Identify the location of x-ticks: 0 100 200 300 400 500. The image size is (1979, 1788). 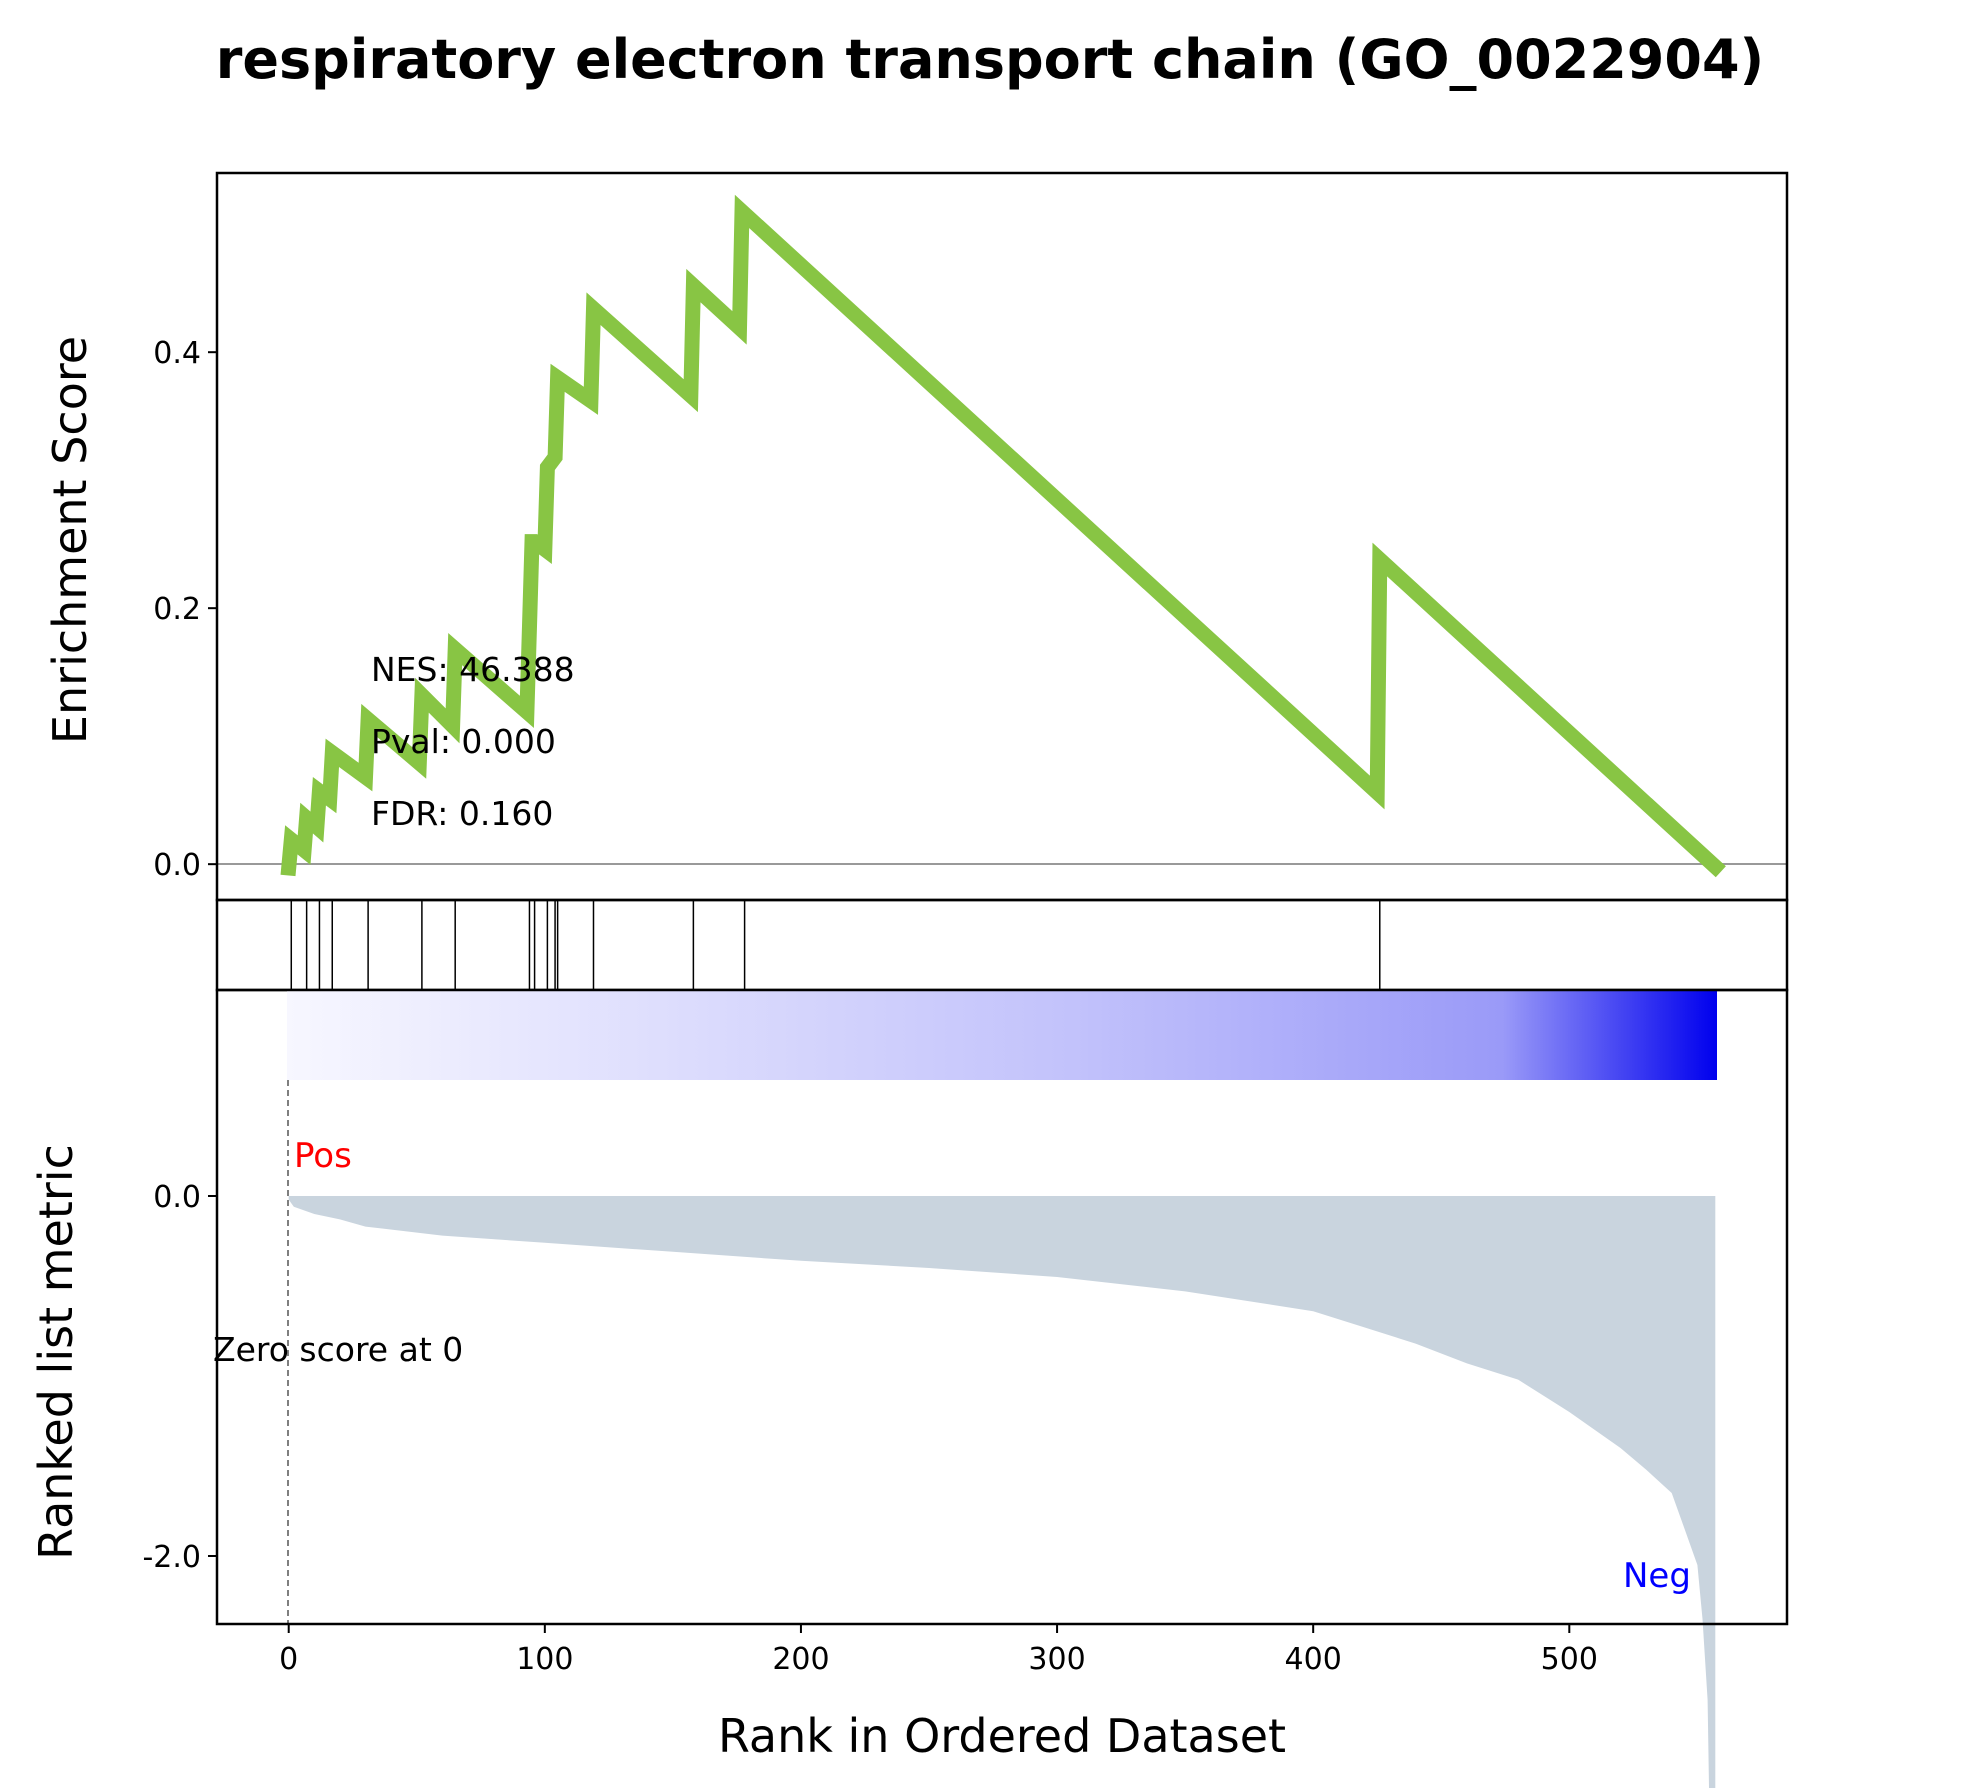
(938, 1650).